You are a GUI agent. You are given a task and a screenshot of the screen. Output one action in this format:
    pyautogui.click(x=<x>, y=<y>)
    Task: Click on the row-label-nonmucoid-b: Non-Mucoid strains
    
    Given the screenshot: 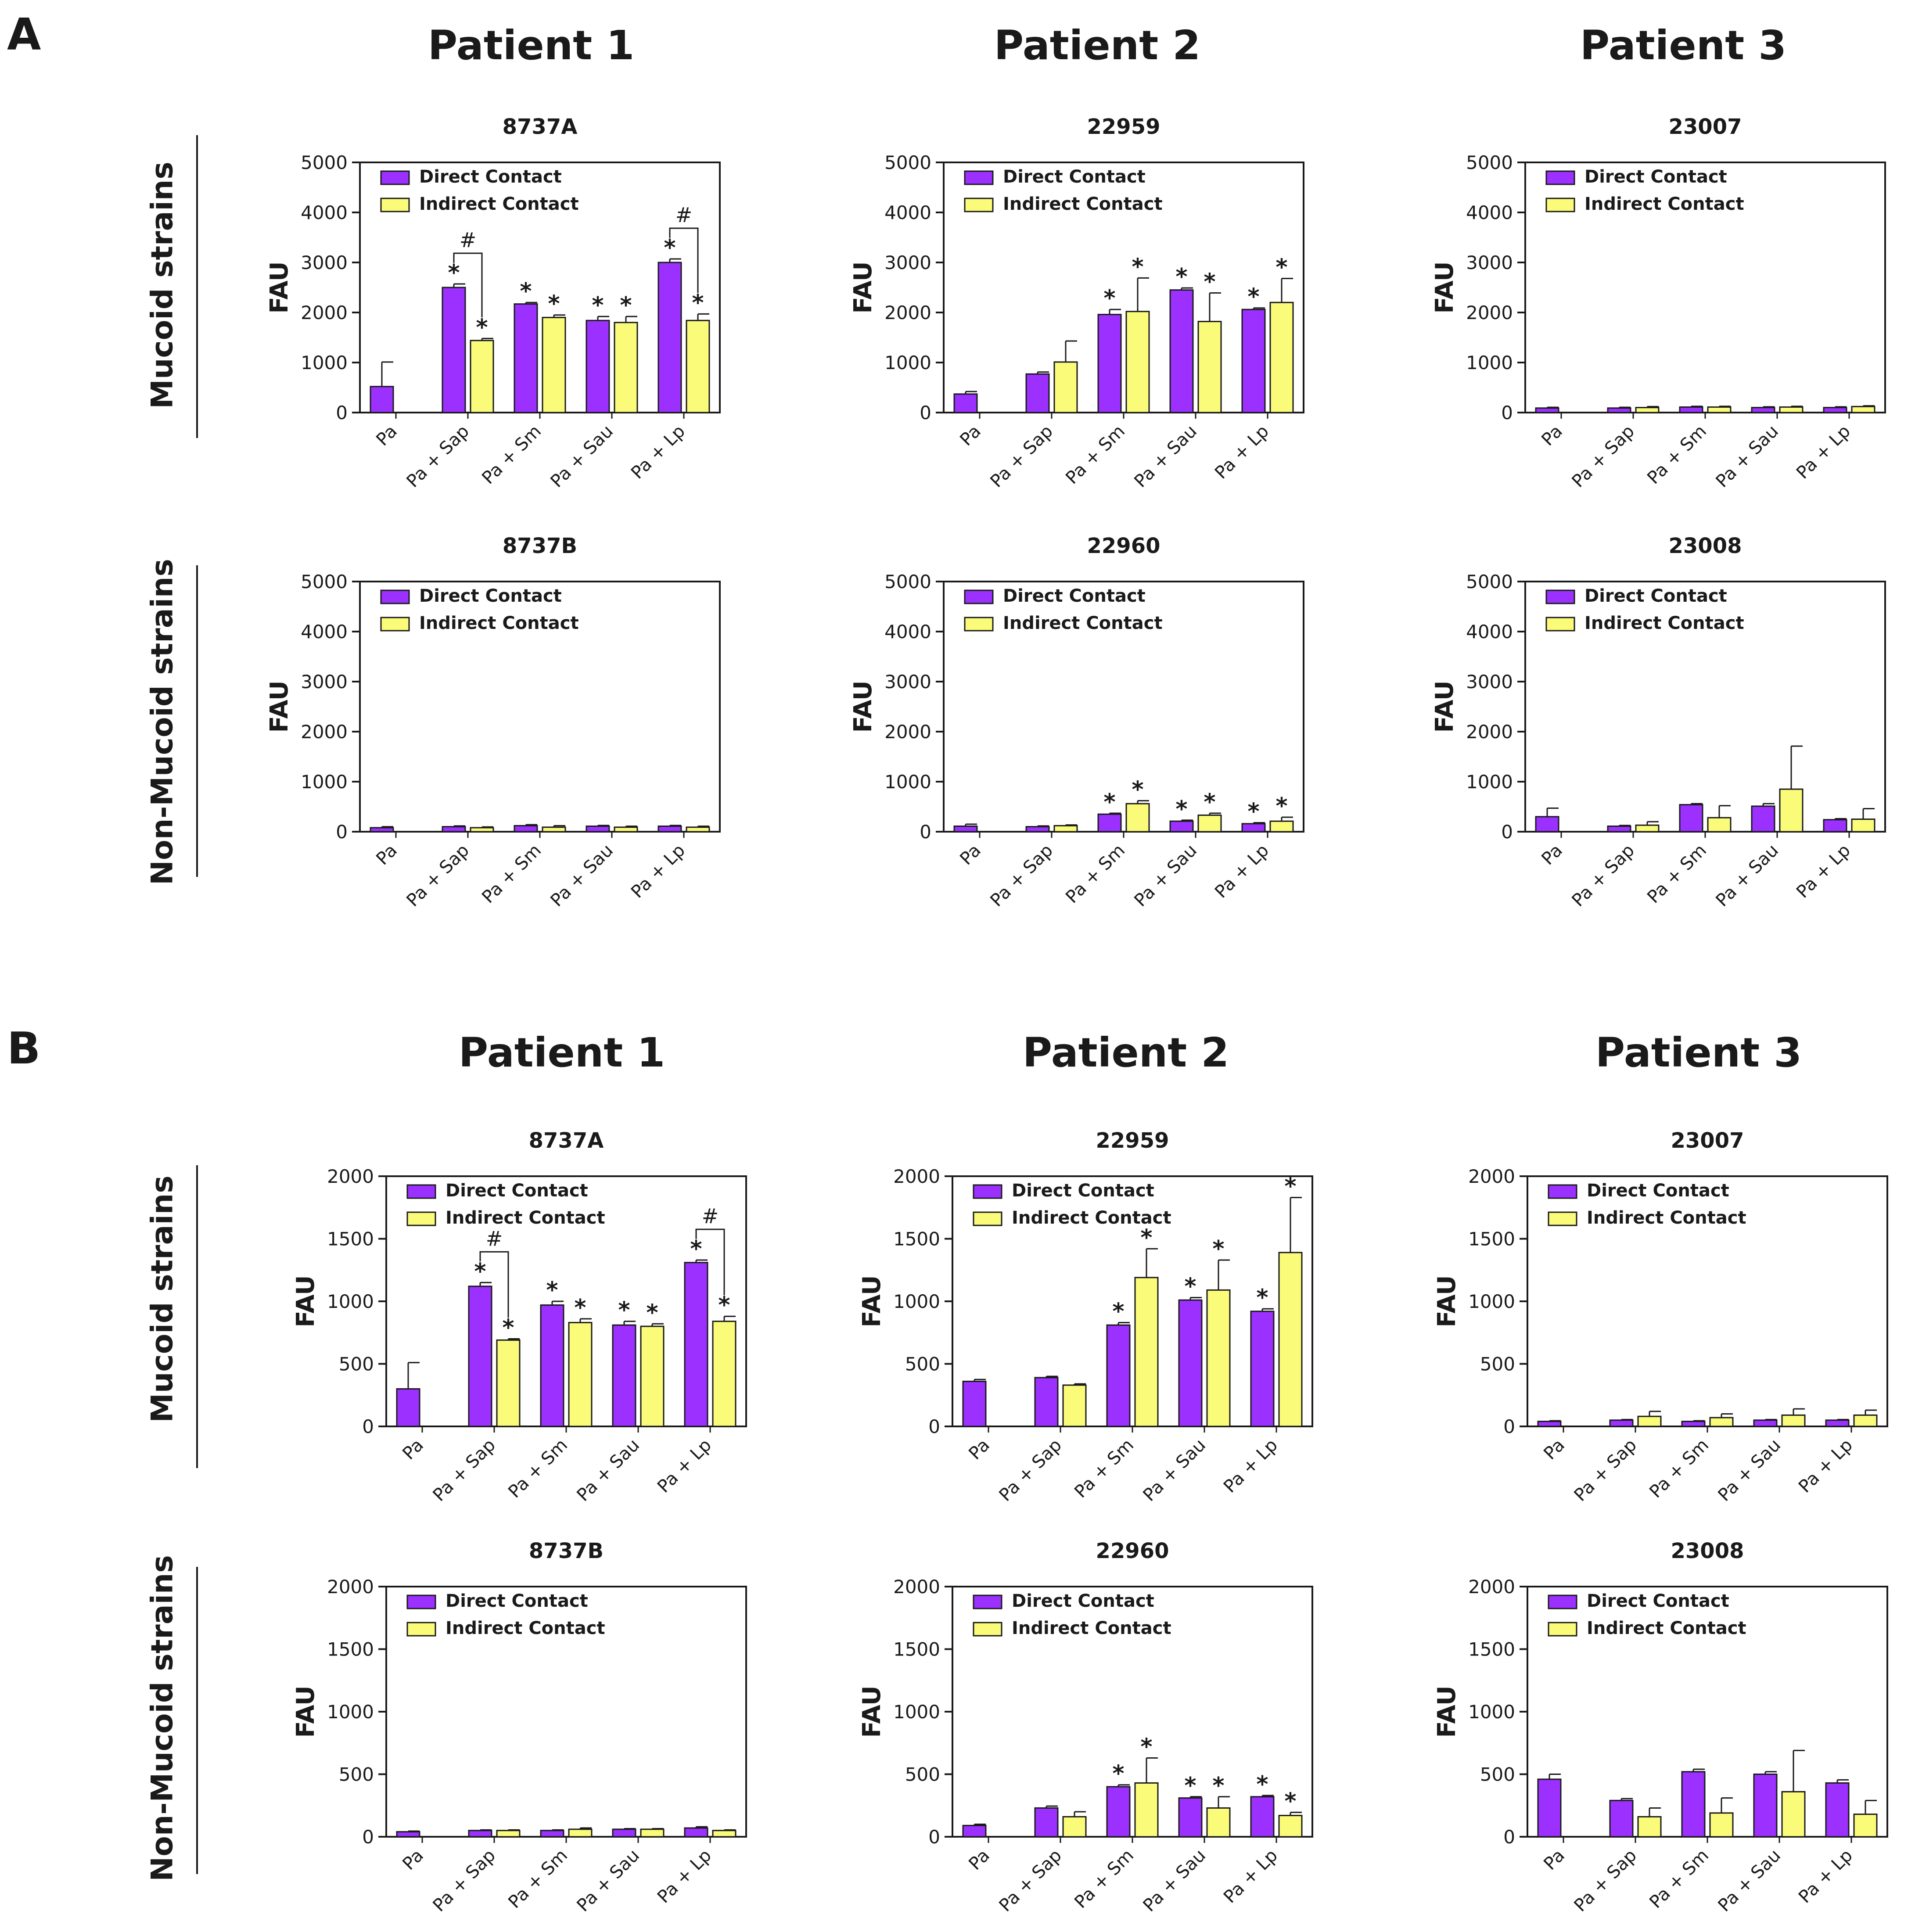 What is the action you would take?
    pyautogui.click(x=162, y=1718)
    